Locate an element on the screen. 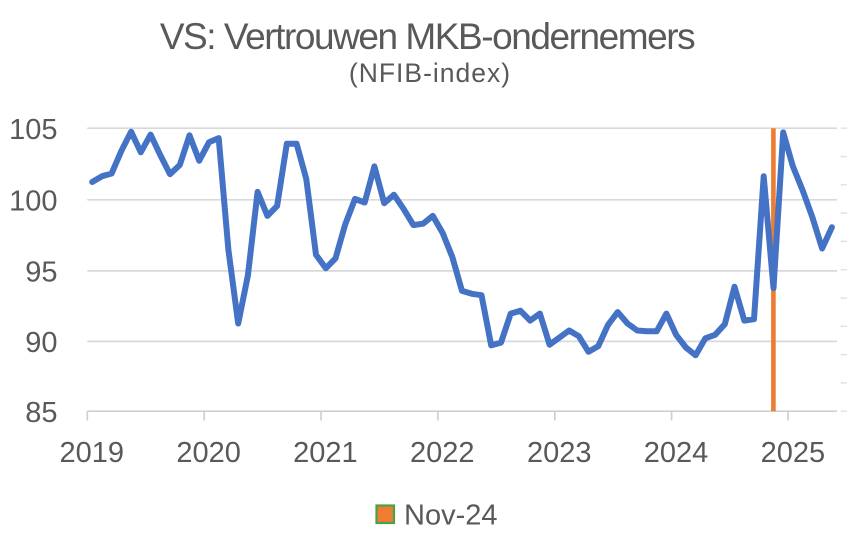 This screenshot has width=858, height=543. svg-text: 2019 is located at coordinates (91, 453).